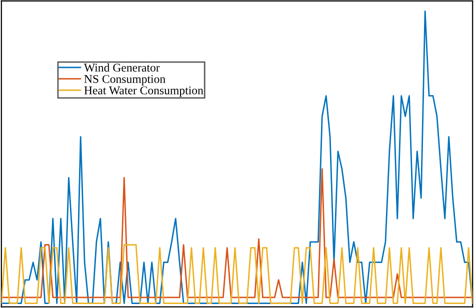  I want to click on legend-label: Heat Water Consumption, so click(144, 91).